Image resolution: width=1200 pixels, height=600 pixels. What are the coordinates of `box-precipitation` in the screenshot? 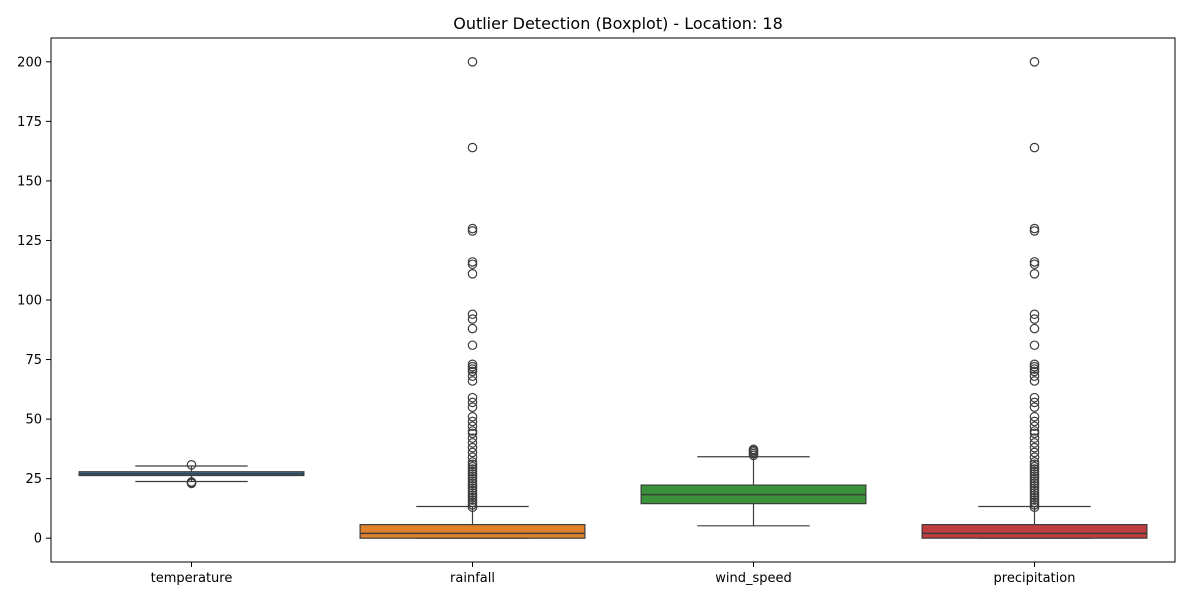 It's located at (1034, 531).